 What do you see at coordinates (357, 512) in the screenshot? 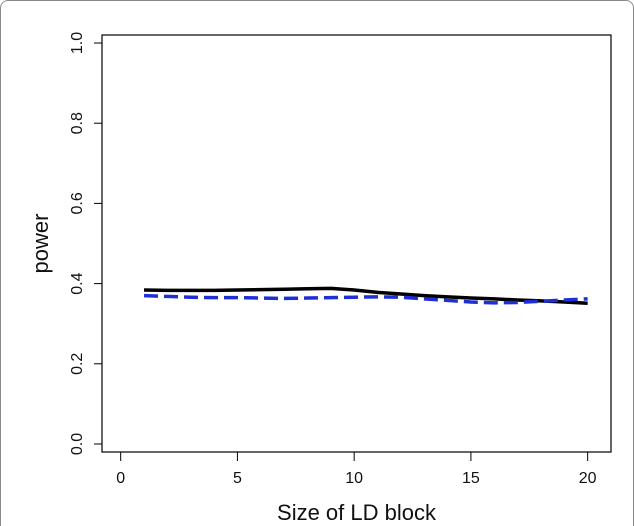
I see `x-axis-label: Size of LD block` at bounding box center [357, 512].